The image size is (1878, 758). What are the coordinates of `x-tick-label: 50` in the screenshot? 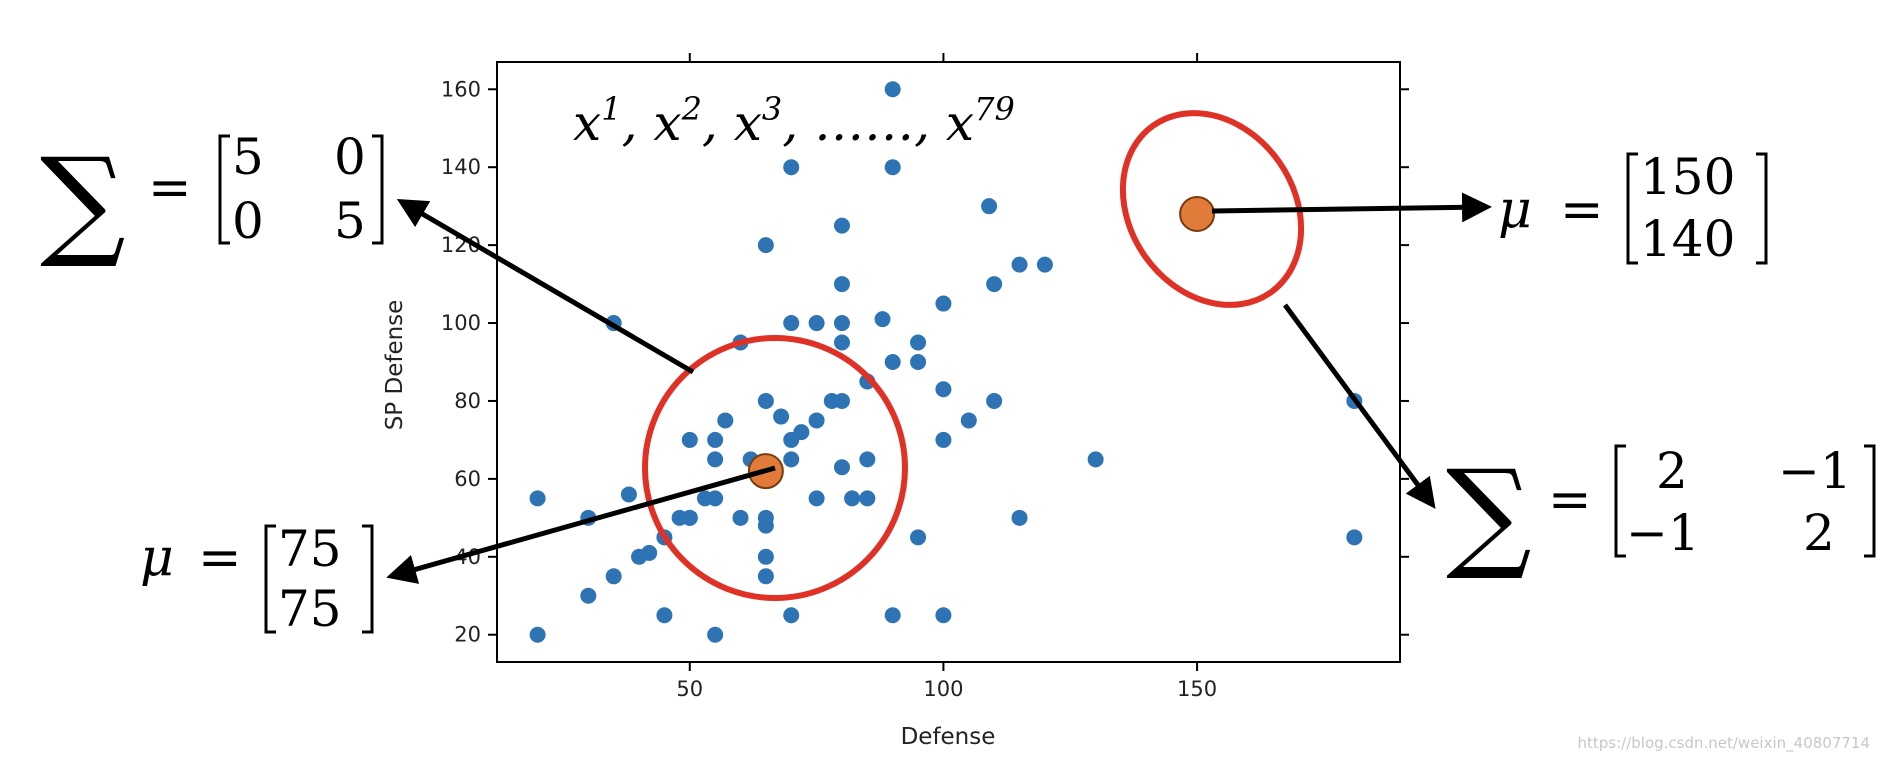 It's located at (689, 689).